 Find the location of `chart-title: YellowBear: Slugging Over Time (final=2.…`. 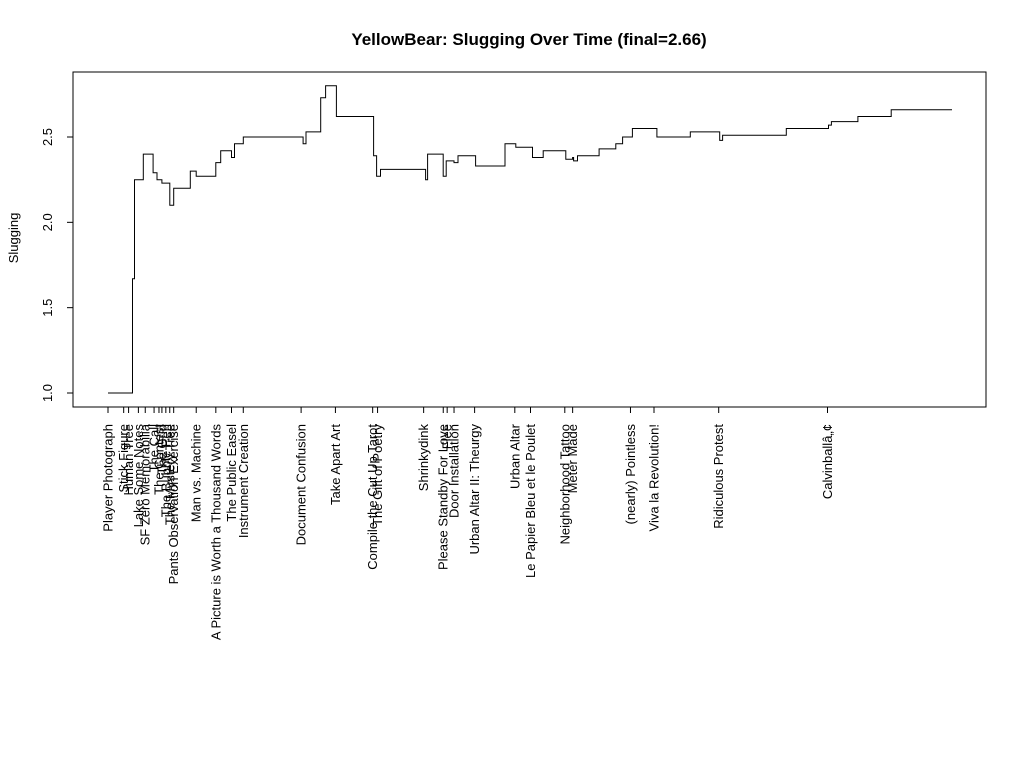

chart-title: YellowBear: Slugging Over Time (final=2.… is located at coordinates (528, 39).